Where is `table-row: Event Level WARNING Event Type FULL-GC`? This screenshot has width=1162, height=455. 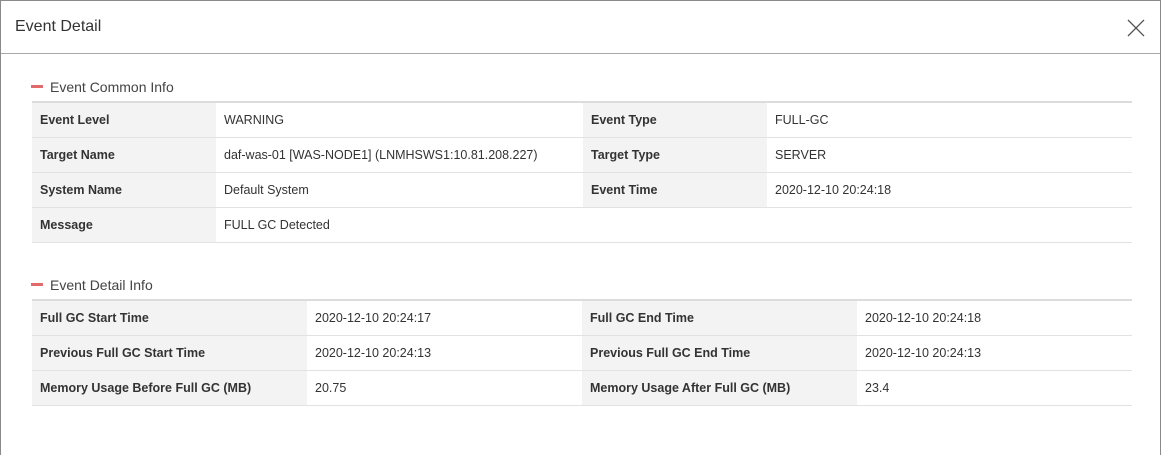
table-row: Event Level WARNING Event Type FULL-GC is located at coordinates (582, 119).